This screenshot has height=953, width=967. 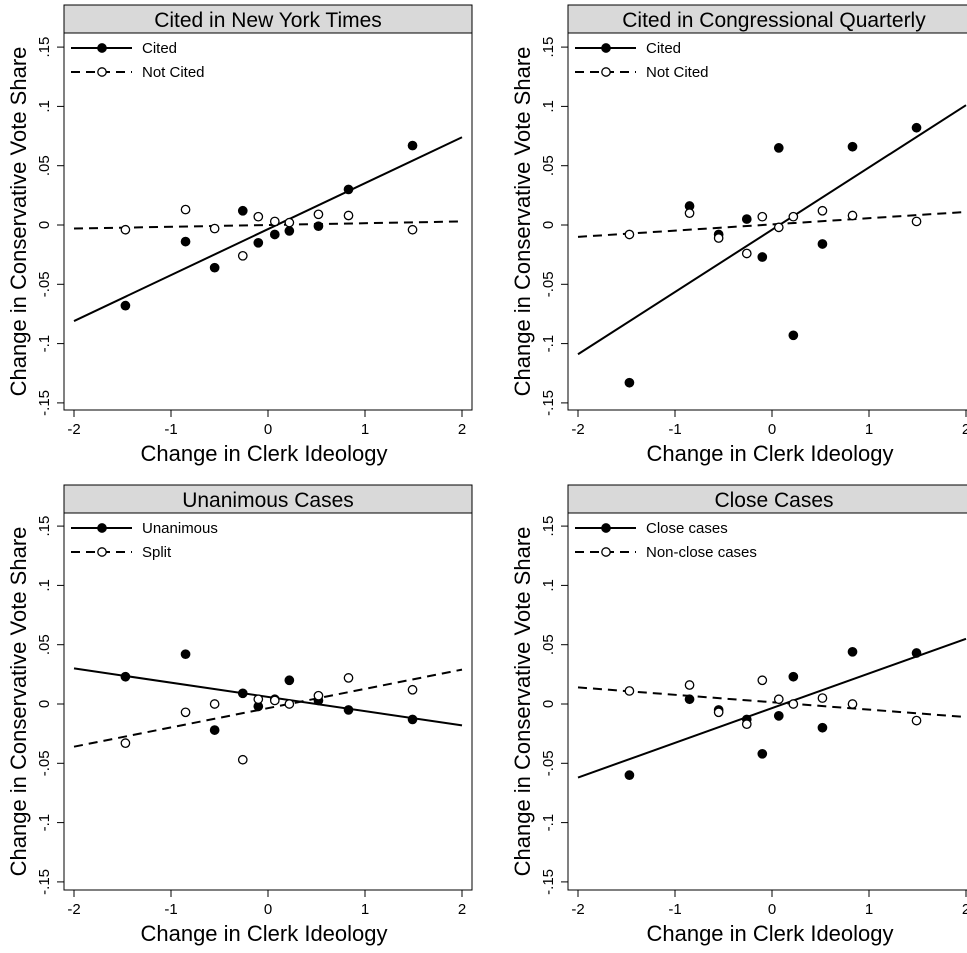 What do you see at coordinates (268, 500) in the screenshot?
I see `panel-title: Unanimous Cases` at bounding box center [268, 500].